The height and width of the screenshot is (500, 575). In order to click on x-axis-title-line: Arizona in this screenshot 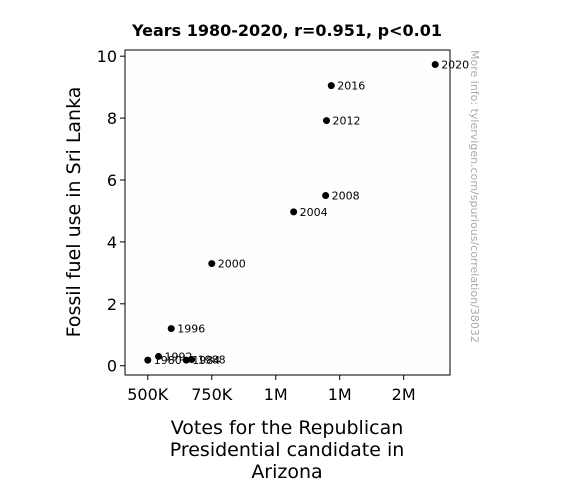, I will do `click(286, 472)`.